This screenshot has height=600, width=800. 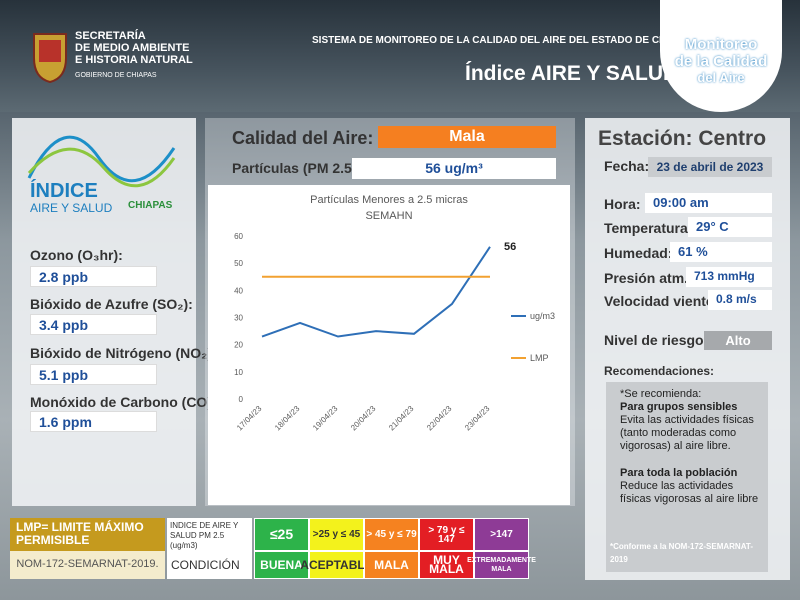 I want to click on info-label: Humedad:, so click(x=638, y=253).